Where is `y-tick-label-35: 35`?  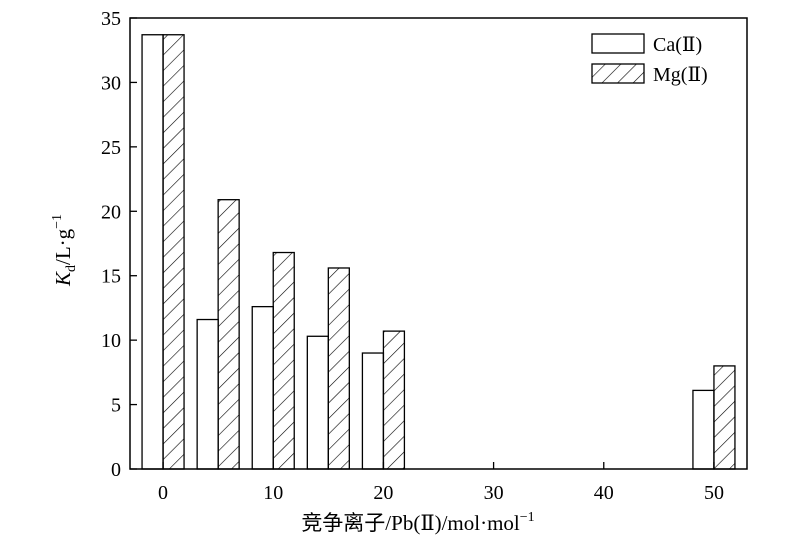 y-tick-label-35: 35 is located at coordinates (111, 19).